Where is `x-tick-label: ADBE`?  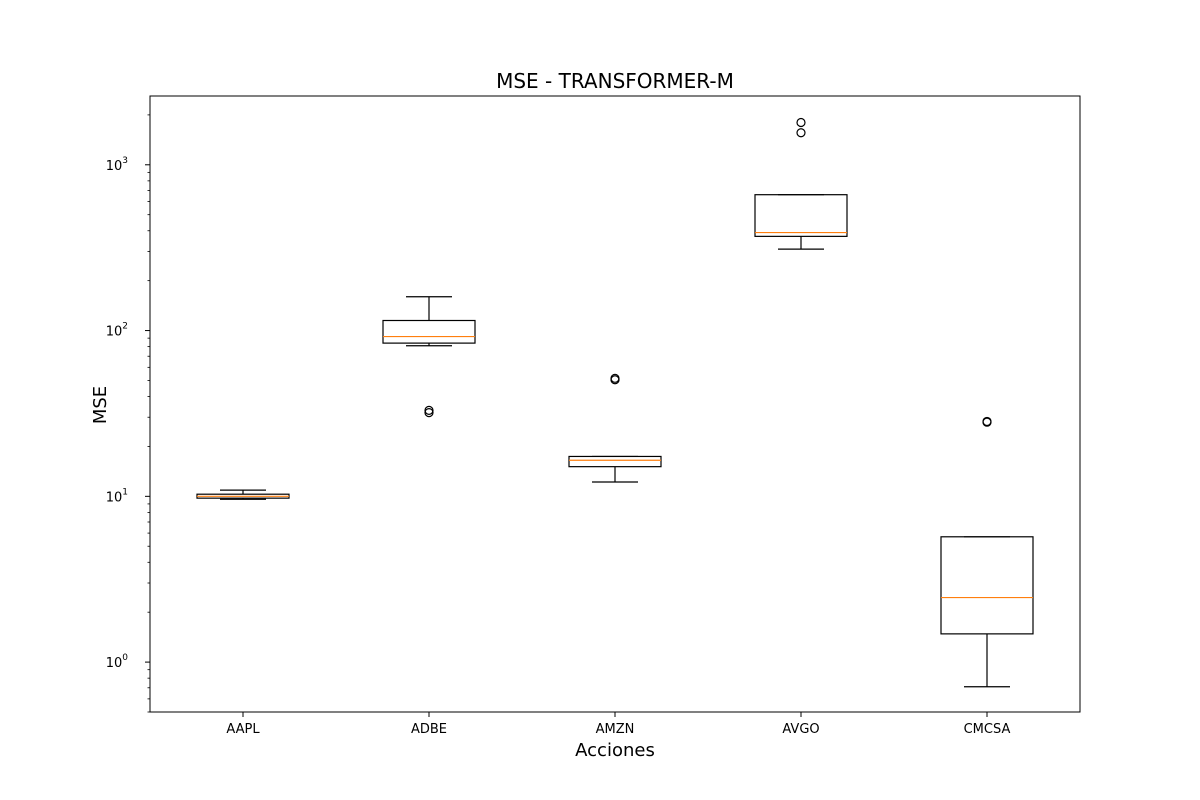 x-tick-label: ADBE is located at coordinates (429, 729).